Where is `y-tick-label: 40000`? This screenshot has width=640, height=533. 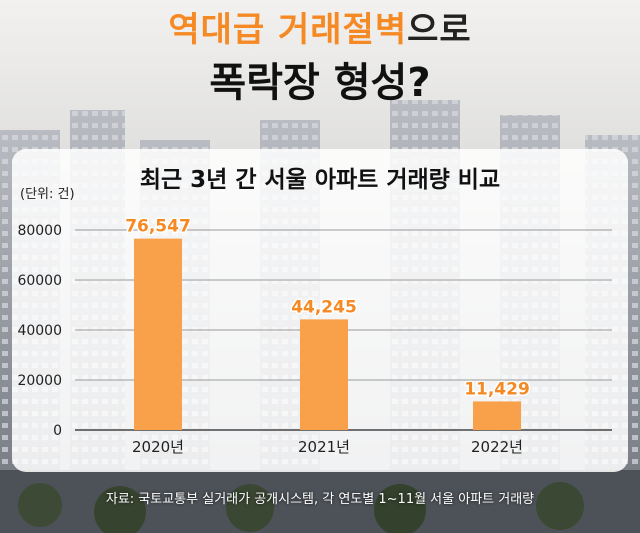
y-tick-label: 40000 is located at coordinates (39, 331).